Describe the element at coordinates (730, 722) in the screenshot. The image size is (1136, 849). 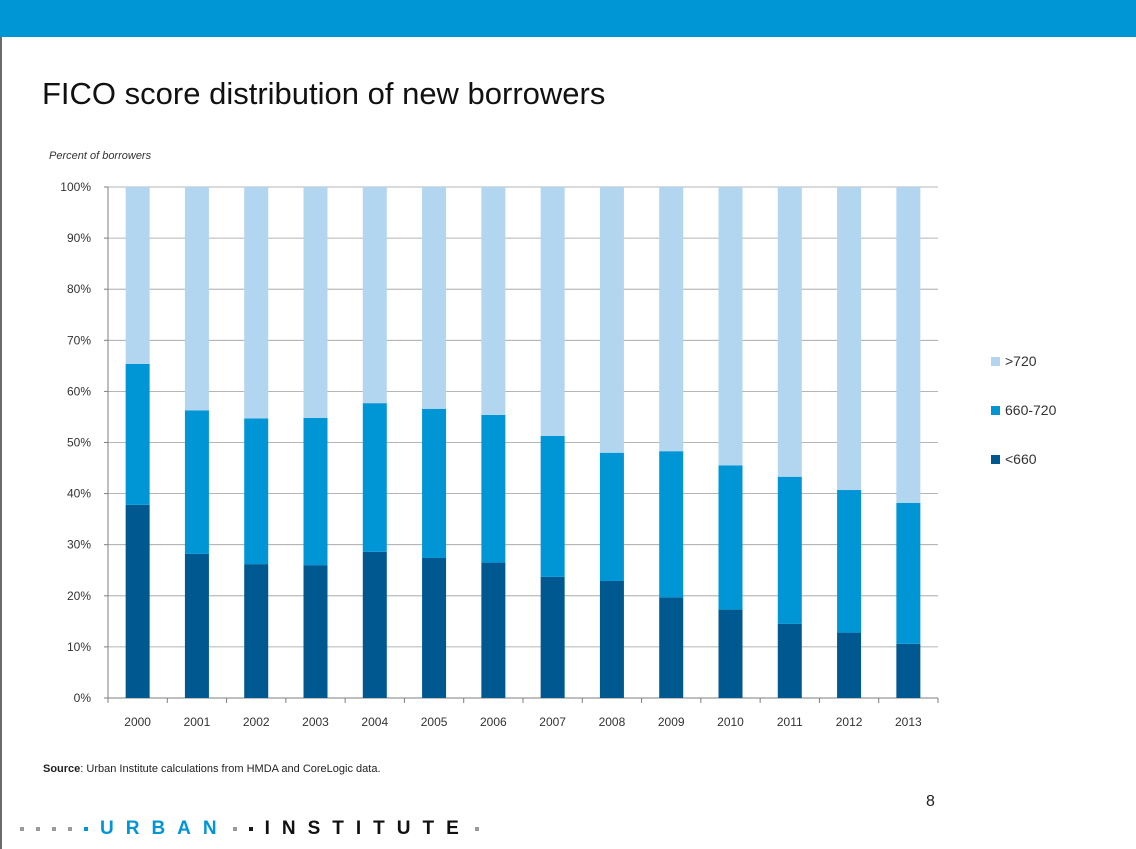
I see `x-tick-label: 2010` at that location.